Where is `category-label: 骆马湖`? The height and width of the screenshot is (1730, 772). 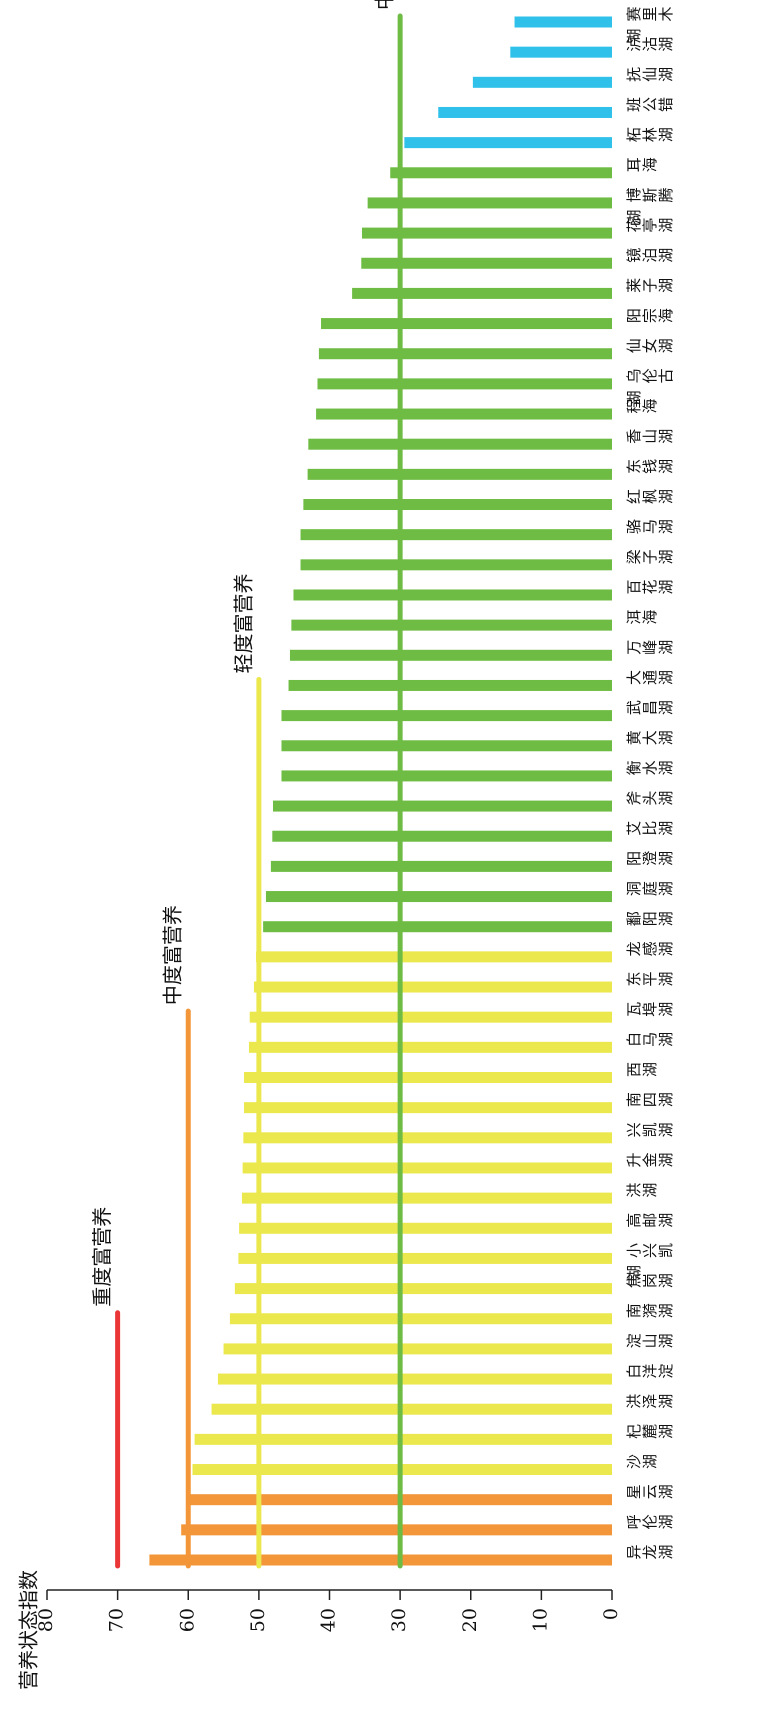
category-label: 骆马湖 is located at coordinates (650, 526).